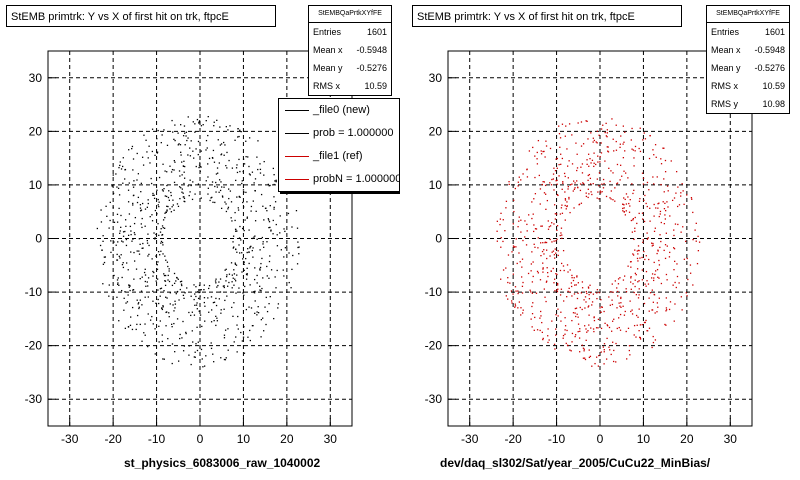 The width and height of the screenshot is (800, 480). I want to click on y-tick-label: 10, so click(436, 185).